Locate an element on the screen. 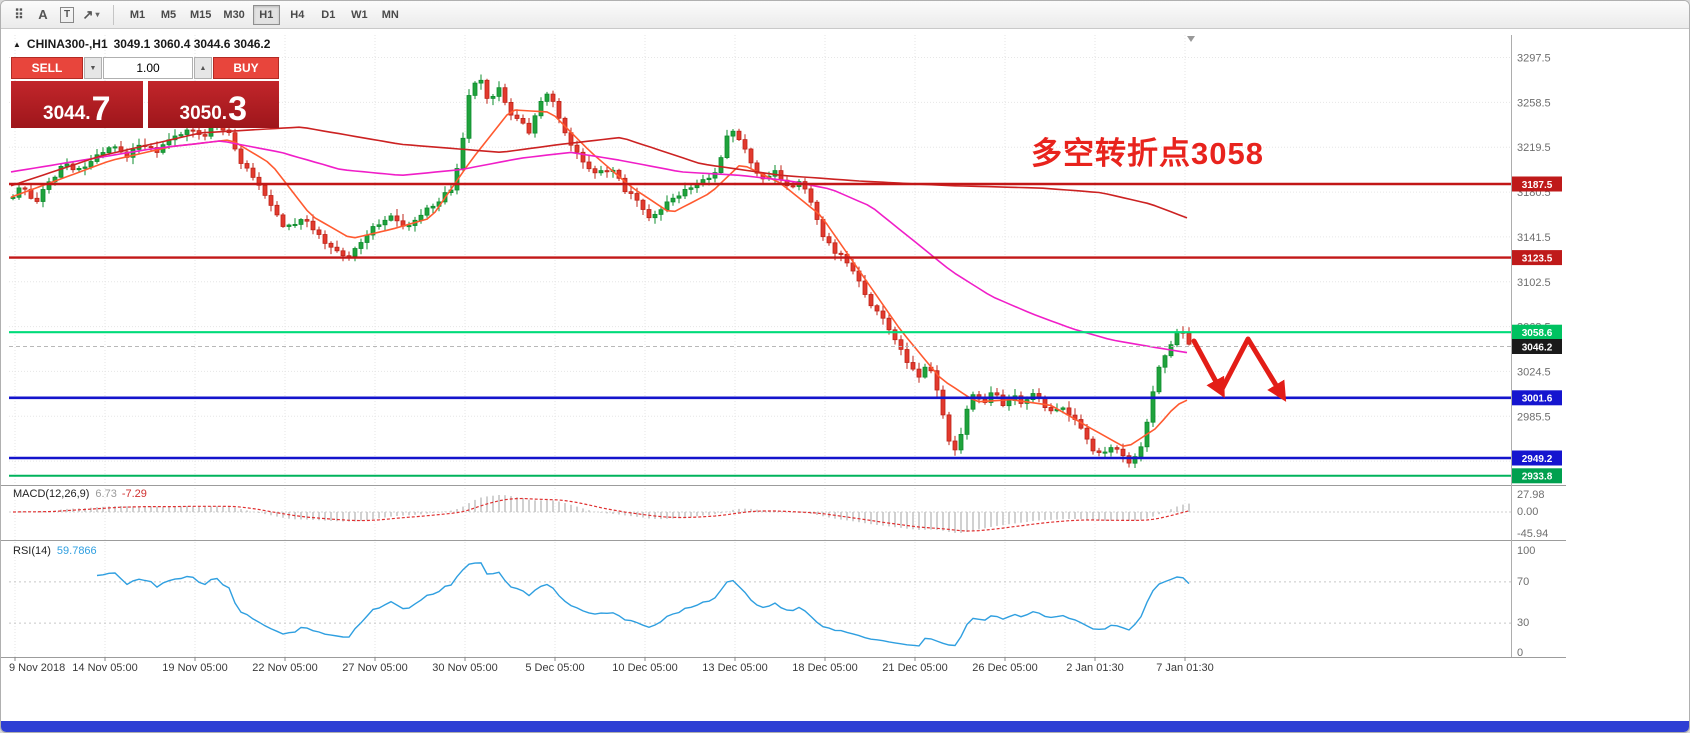  timeframe-W1: W1 is located at coordinates (359, 15).